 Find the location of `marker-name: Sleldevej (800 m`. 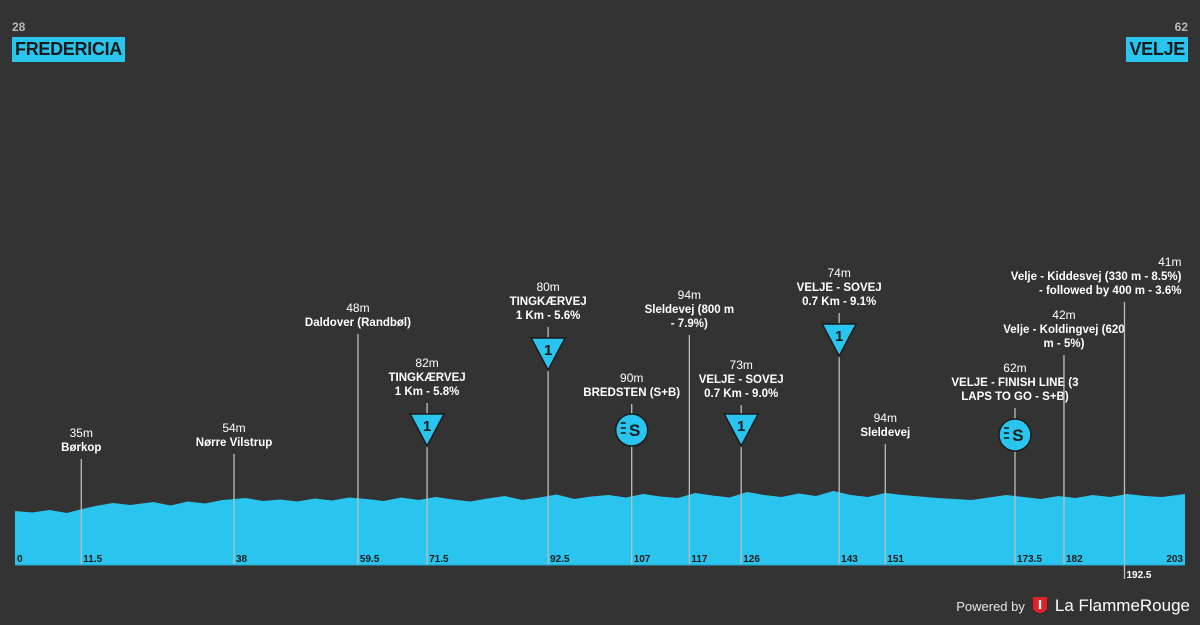

marker-name: Sleldevej (800 m is located at coordinates (690, 310).